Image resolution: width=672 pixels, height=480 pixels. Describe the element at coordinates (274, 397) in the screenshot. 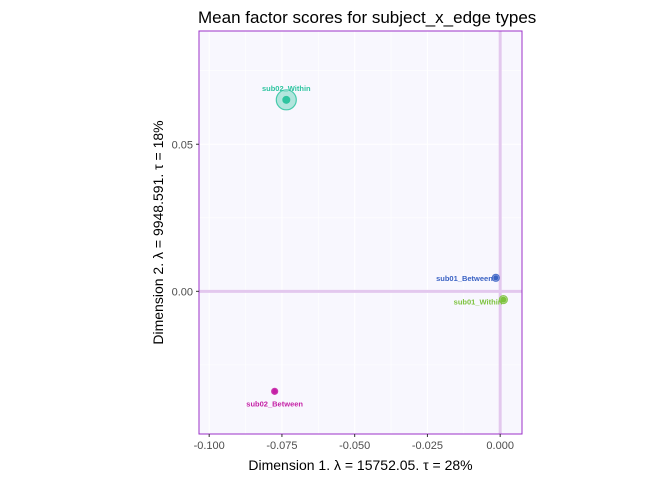

I see `data-point-group: sub02_Between` at that location.